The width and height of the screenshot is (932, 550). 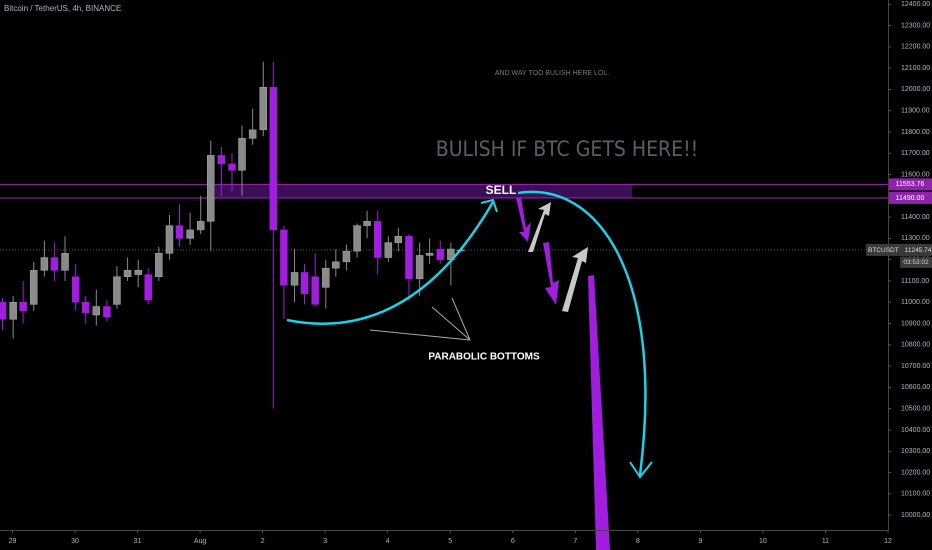 What do you see at coordinates (700, 541) in the screenshot?
I see `x-tick-label: 9` at bounding box center [700, 541].